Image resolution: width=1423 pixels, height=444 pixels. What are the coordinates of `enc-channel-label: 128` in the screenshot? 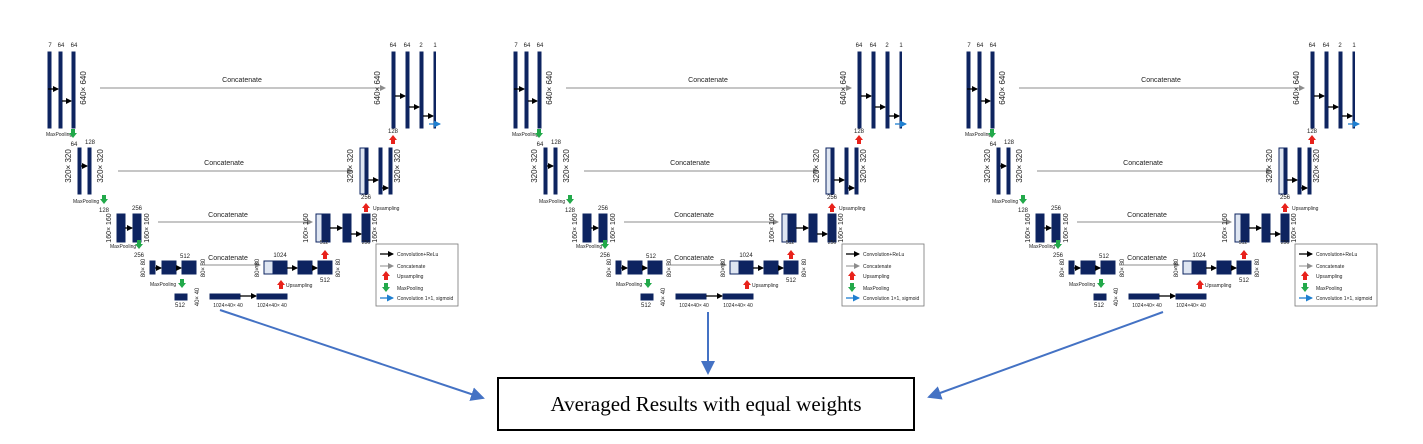 It's located at (104, 211).